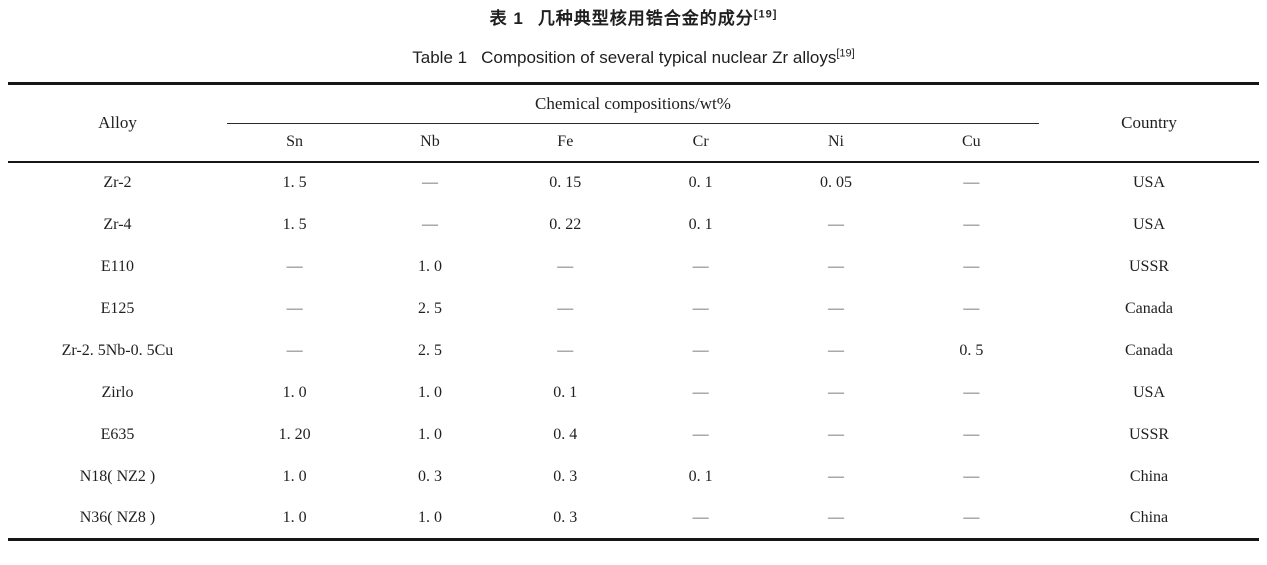 The height and width of the screenshot is (565, 1267). What do you see at coordinates (117, 392) in the screenshot?
I see `alloy-cell: Zirlo` at bounding box center [117, 392].